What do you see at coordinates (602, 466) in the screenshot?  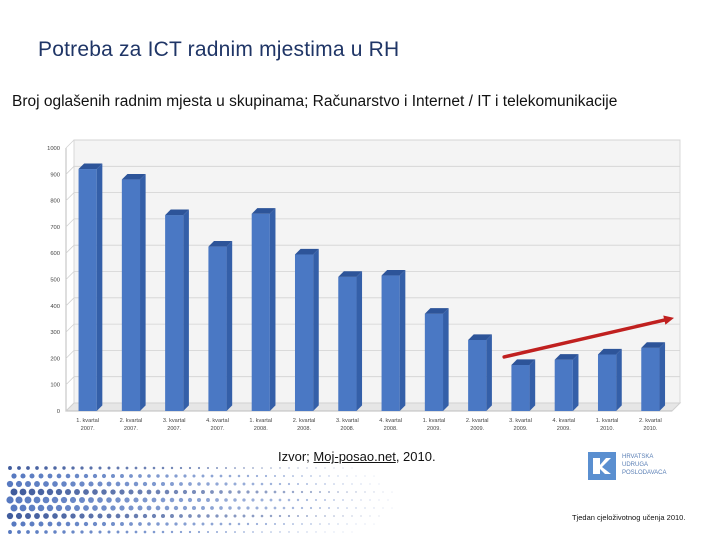 I see `employers-association-logo-icon` at bounding box center [602, 466].